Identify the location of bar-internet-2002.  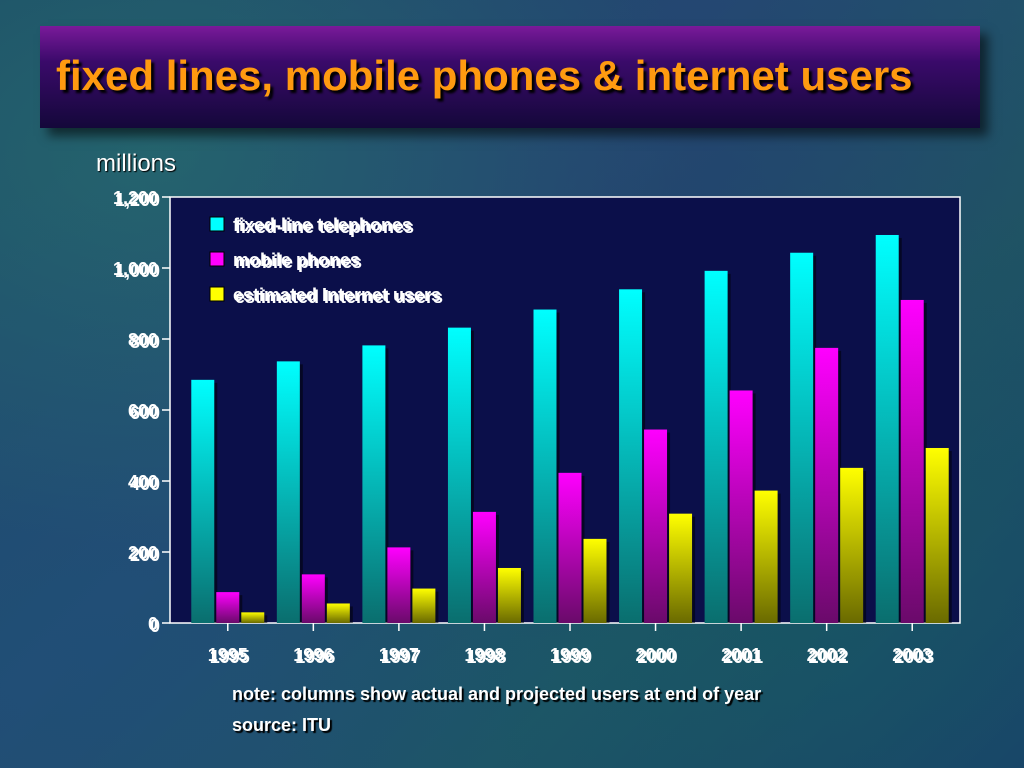
(852, 545).